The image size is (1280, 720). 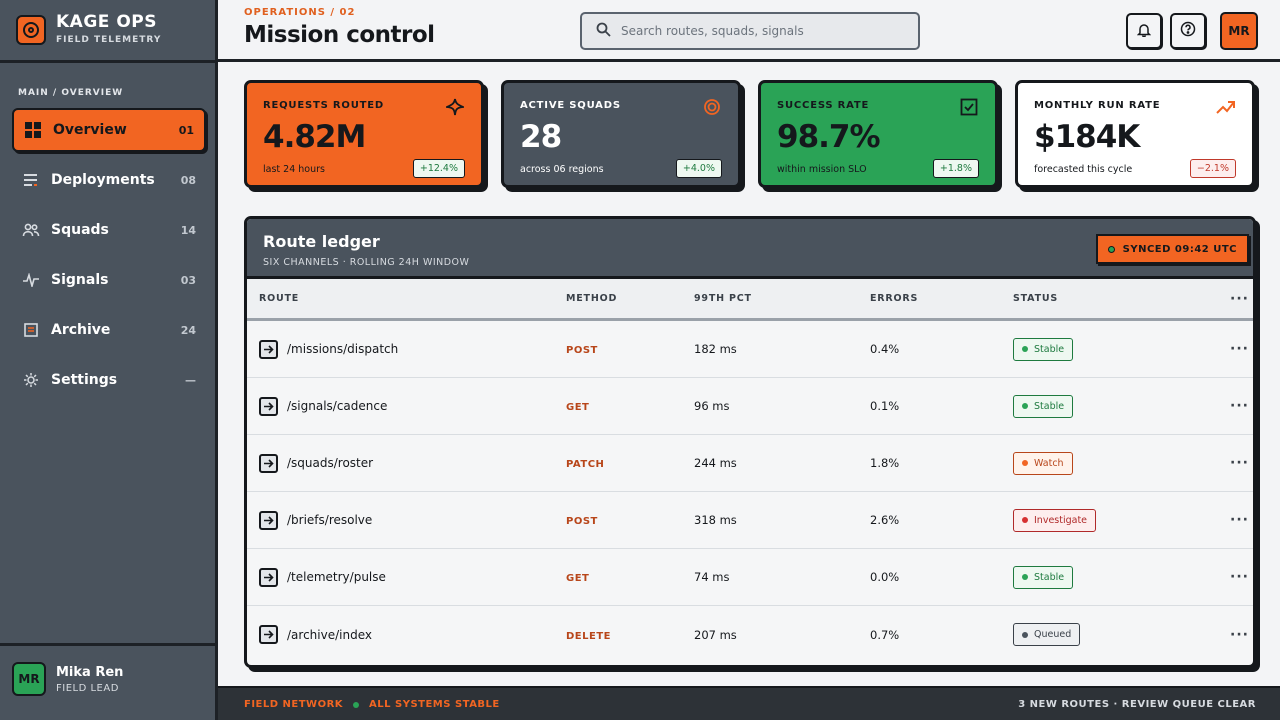 I want to click on sidebar-item-label: Squads, so click(x=80, y=230).